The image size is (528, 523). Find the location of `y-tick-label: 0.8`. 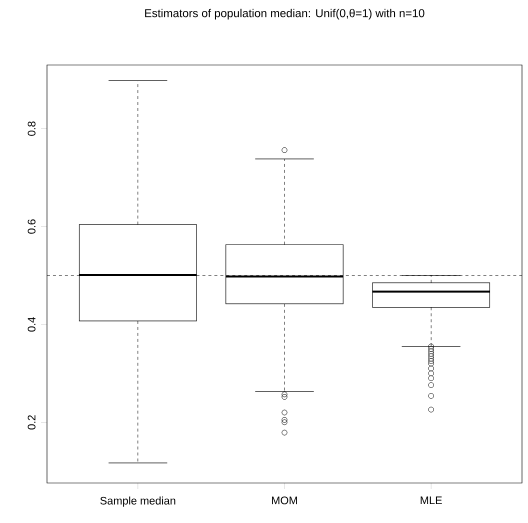

y-tick-label: 0.8 is located at coordinates (32, 128).